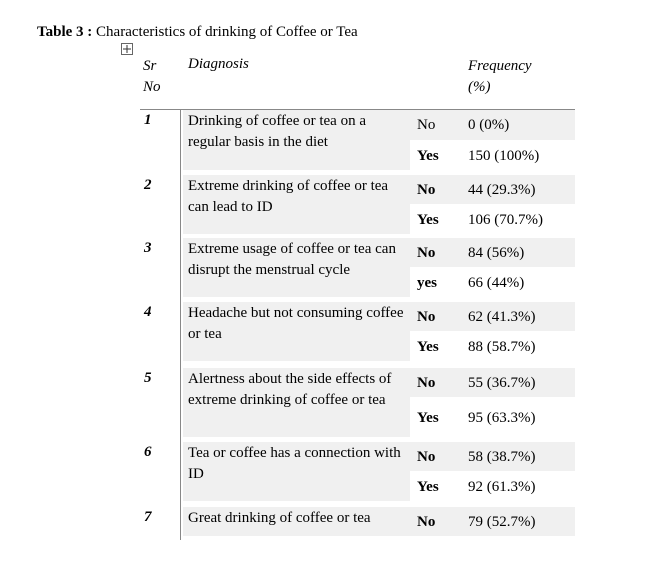 Image resolution: width=648 pixels, height=564 pixels. I want to click on sr-number: 7, so click(148, 517).